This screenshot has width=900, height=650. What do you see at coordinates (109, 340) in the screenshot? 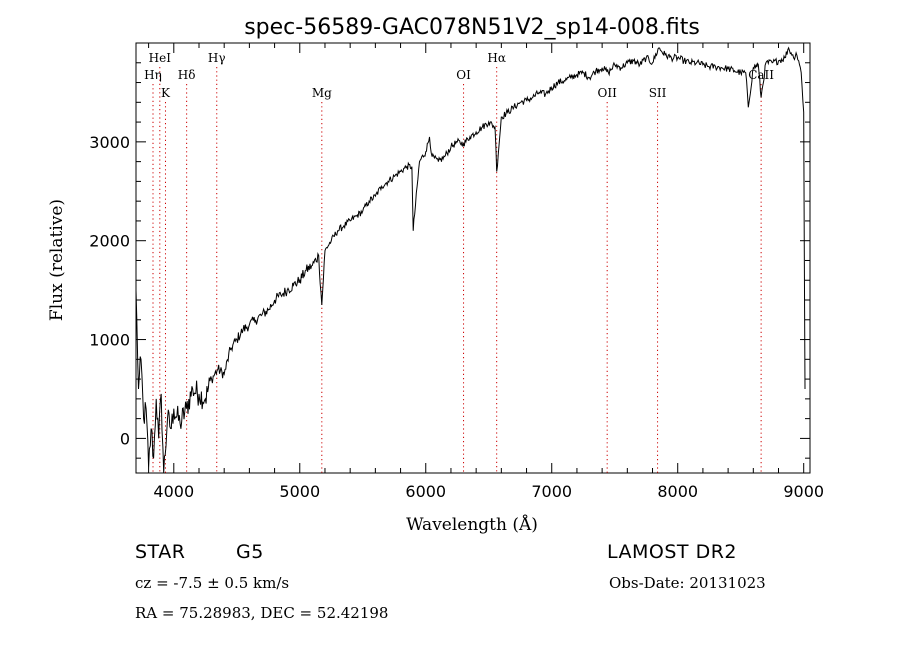
I see `y-tick-label: 1000` at bounding box center [109, 340].